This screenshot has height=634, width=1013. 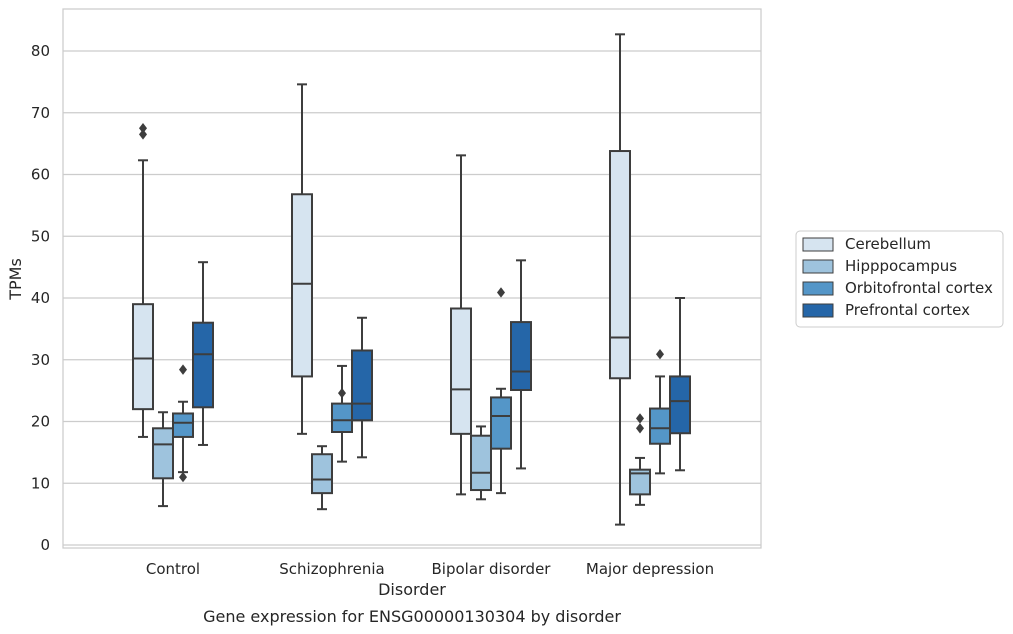 What do you see at coordinates (401, 461) in the screenshot?
I see `series-hipppocampus` at bounding box center [401, 461].